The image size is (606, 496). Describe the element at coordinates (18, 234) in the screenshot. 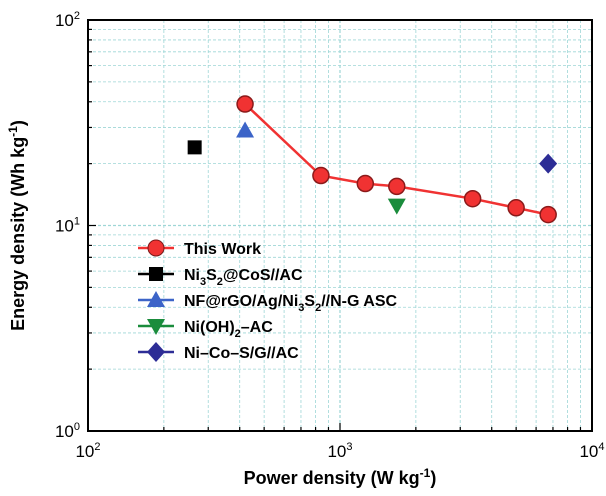

I see `y-axis-title-base: Energy density (Wh kg` at that location.